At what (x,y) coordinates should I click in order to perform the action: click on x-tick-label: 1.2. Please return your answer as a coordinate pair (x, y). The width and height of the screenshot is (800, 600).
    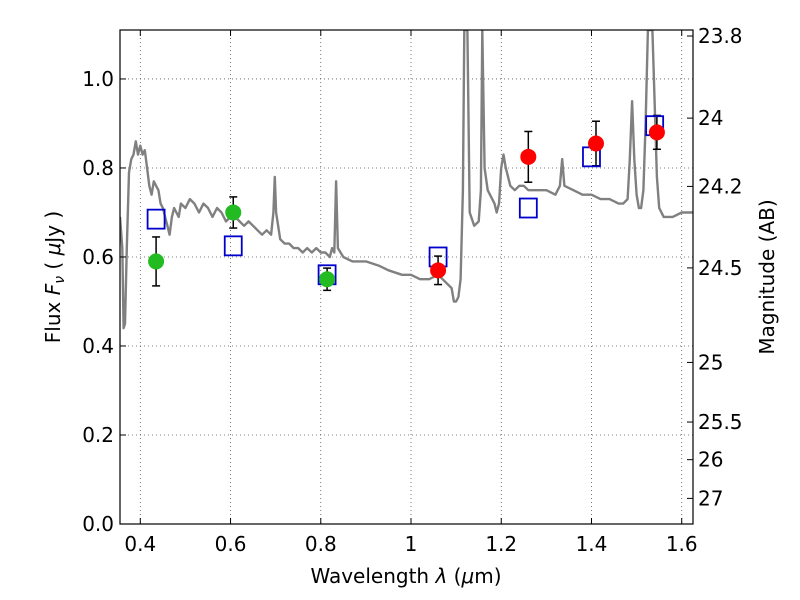
    Looking at the image, I should click on (501, 544).